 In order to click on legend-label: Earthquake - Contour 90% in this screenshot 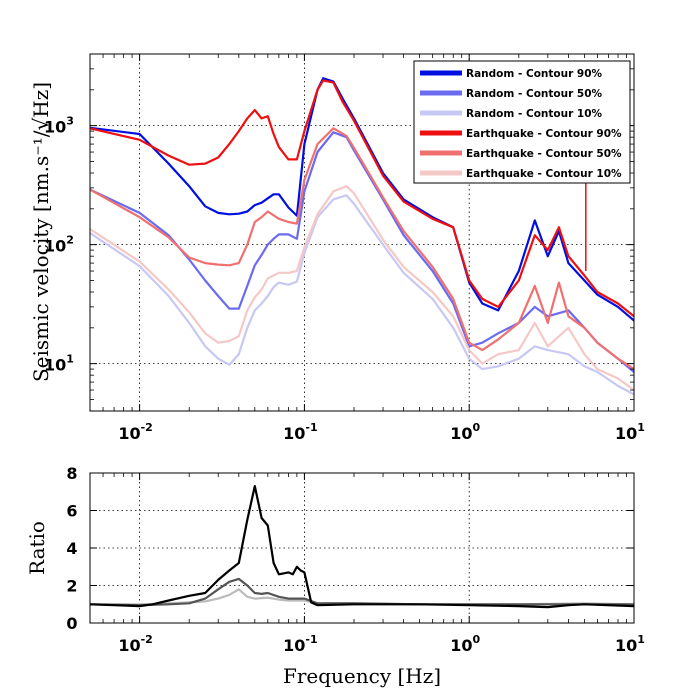, I will do `click(544, 134)`.